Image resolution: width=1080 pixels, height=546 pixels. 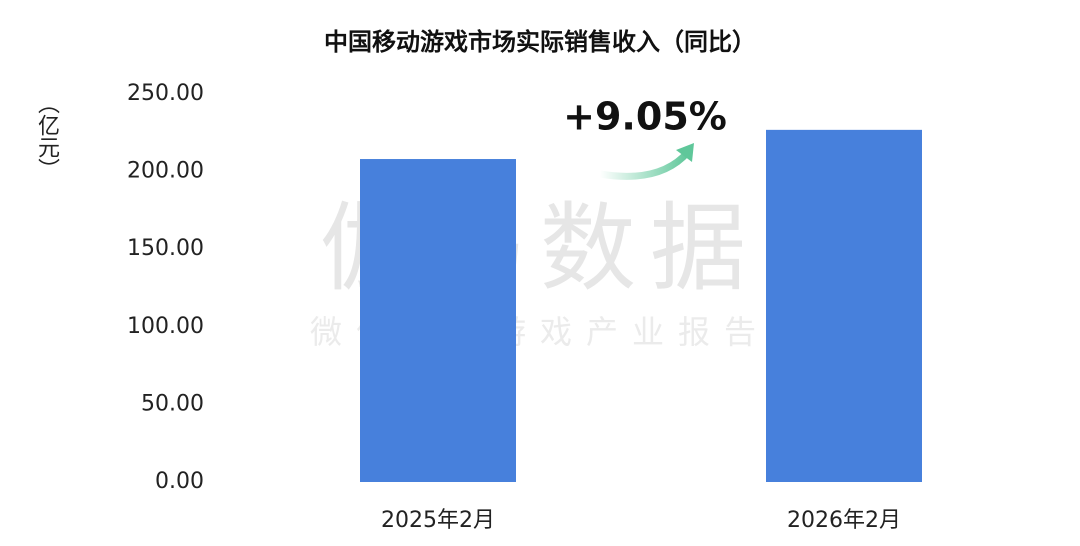 What do you see at coordinates (844, 520) in the screenshot?
I see `x-tick-label: 2026年2月` at bounding box center [844, 520].